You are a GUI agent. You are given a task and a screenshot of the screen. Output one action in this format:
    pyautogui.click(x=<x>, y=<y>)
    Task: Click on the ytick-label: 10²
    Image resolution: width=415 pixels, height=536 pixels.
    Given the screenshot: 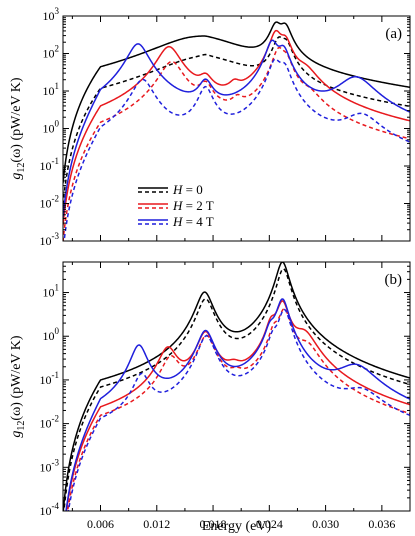 What is the action you would take?
    pyautogui.click(x=51, y=52)
    